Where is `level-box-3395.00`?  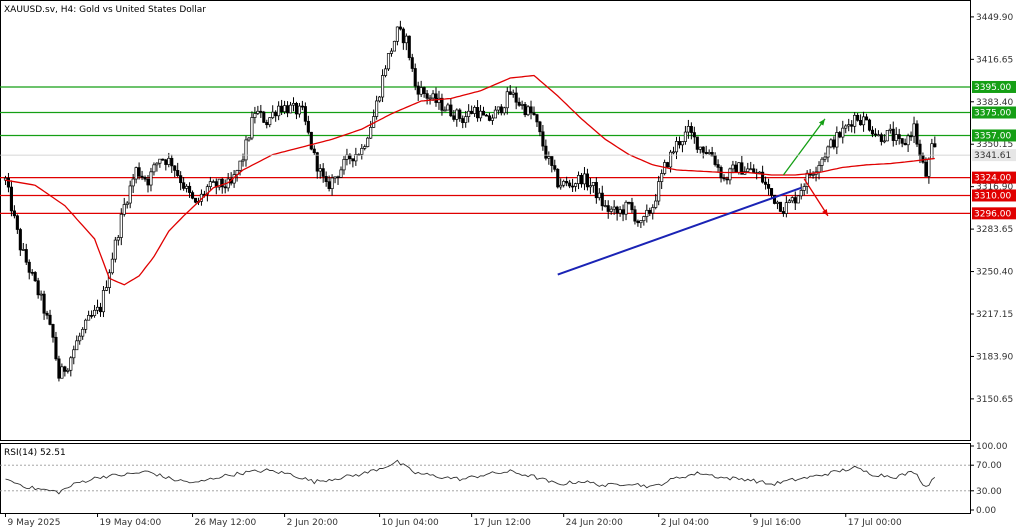 level-box-3395.00 is located at coordinates (994, 86).